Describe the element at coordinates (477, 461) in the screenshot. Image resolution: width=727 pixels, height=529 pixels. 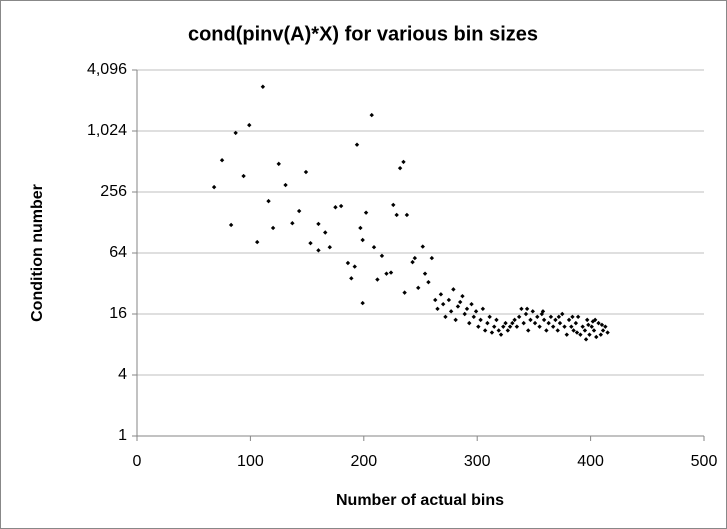
I see `x-tick-label: 300` at that location.